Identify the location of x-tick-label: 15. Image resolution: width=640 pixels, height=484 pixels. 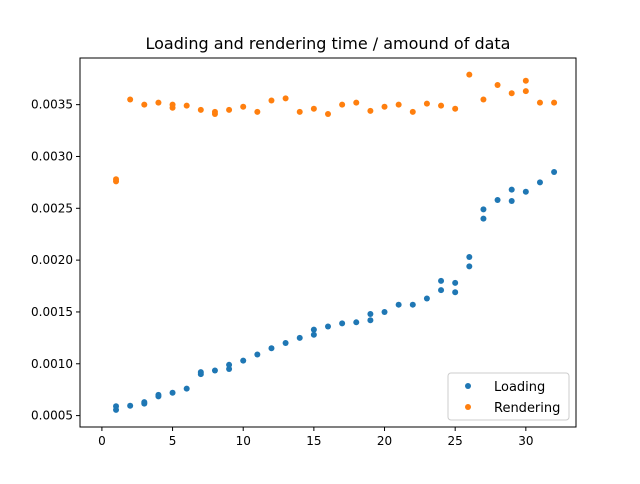
(313, 441).